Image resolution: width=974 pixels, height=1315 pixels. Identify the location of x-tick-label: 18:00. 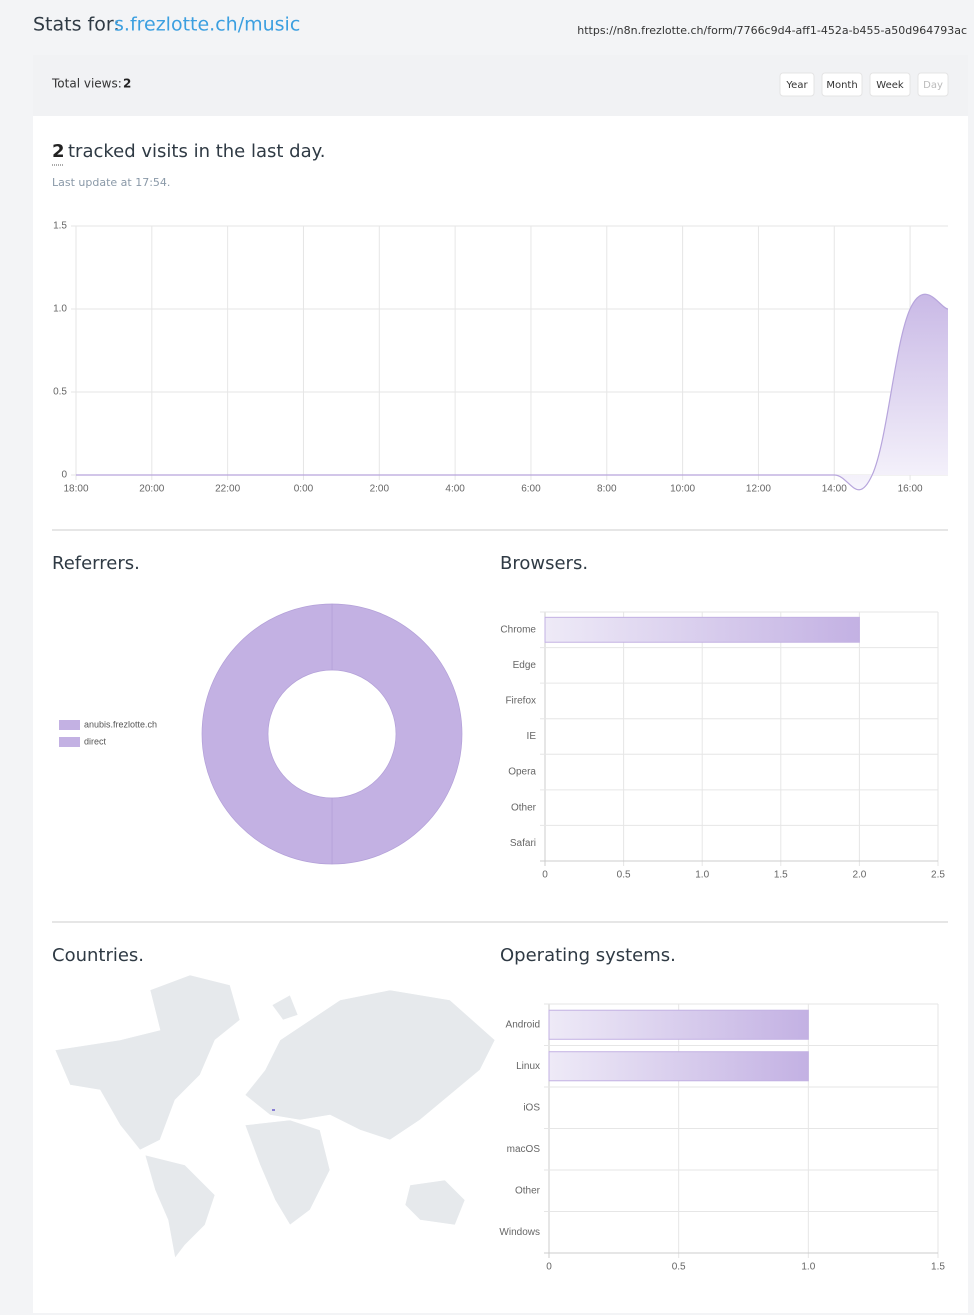
(75, 489).